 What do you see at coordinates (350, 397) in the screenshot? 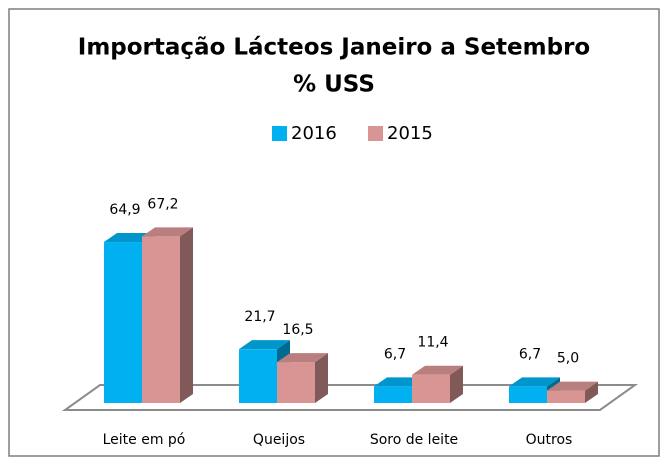
I see `floor` at bounding box center [350, 397].